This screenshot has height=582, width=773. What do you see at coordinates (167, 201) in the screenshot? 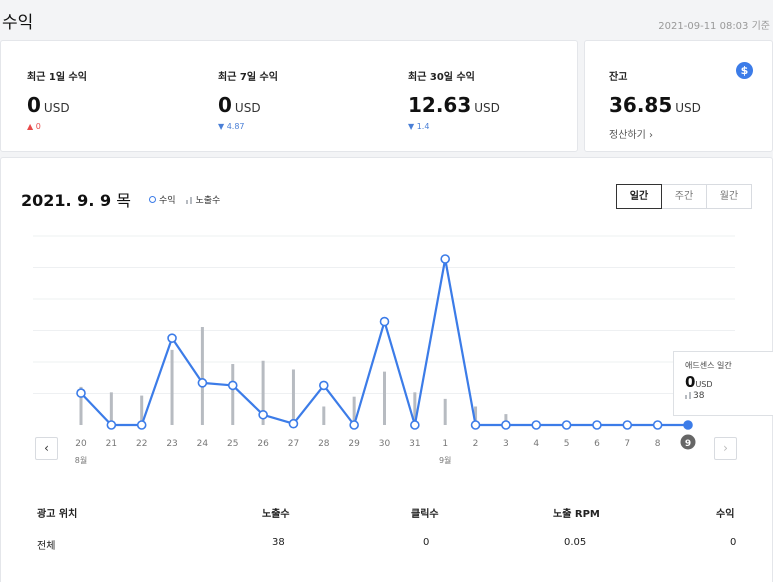
I see `legend-revenue: 수익` at bounding box center [167, 201].